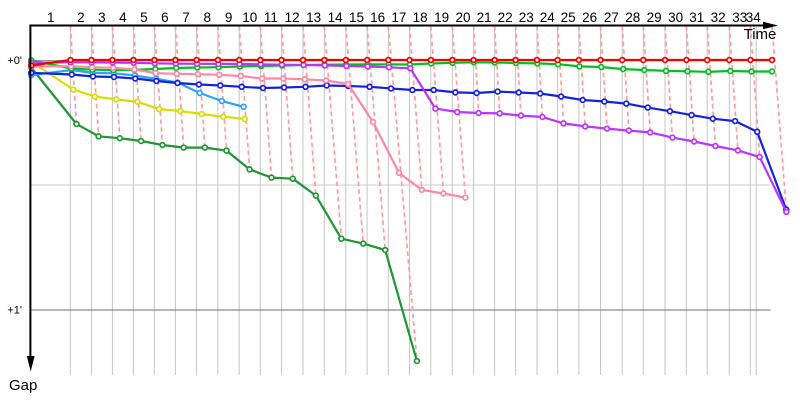 This screenshot has height=405, width=800. I want to click on svg-text: 24, so click(548, 17).